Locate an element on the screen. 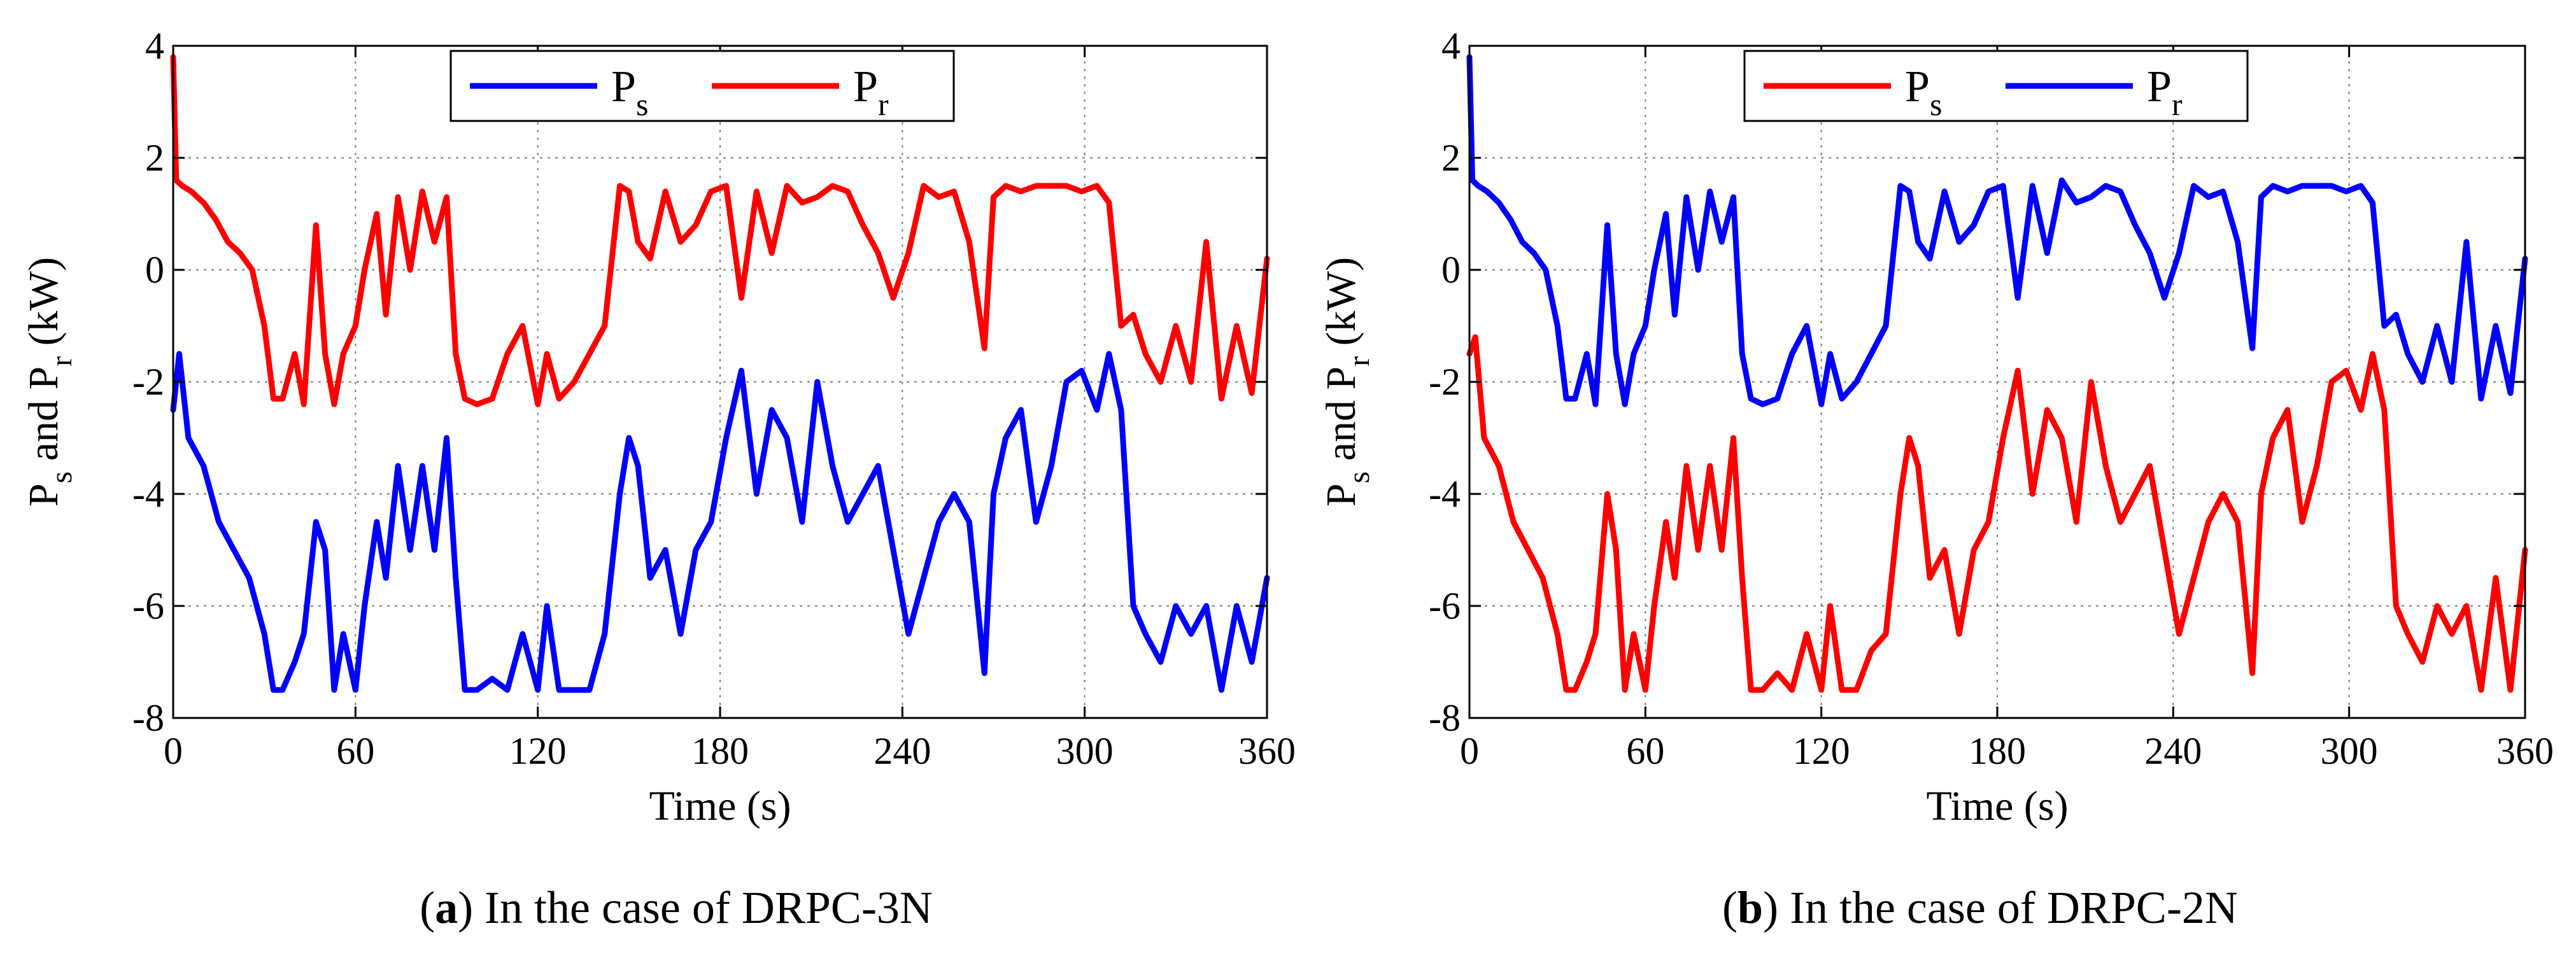 This screenshot has height=956, width=2576. caption-text: In the case of DRPC-2N is located at coordinates (2008, 907).